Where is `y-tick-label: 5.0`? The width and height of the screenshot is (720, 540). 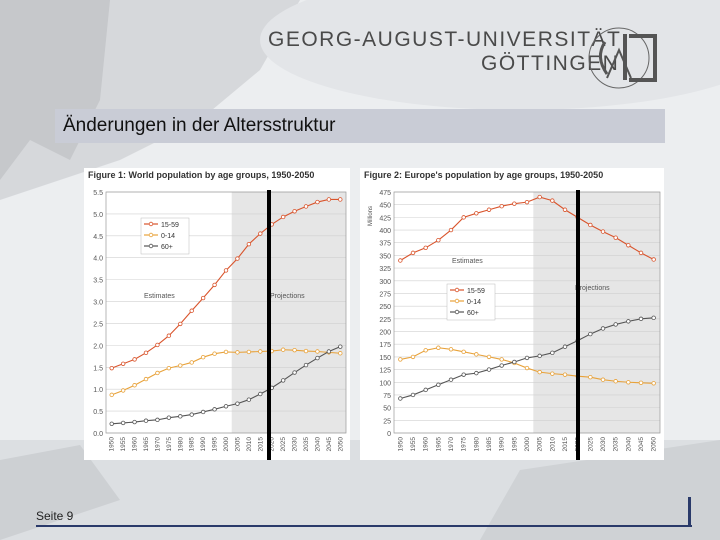 y-tick-label: 5.0 is located at coordinates (98, 215).